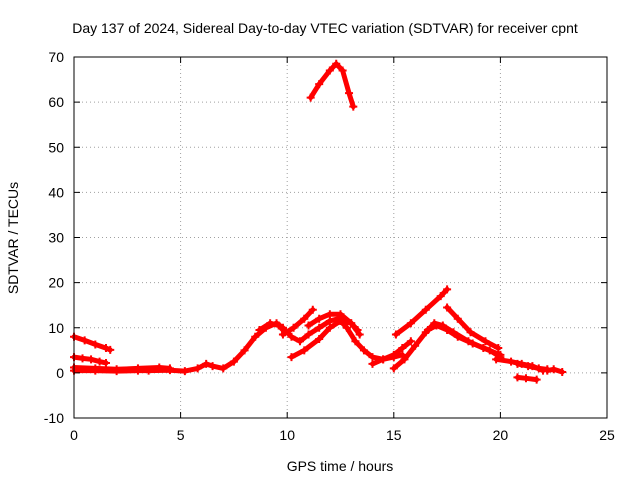 This screenshot has height=480, width=640. Describe the element at coordinates (60, 373) in the screenshot. I see `y-tick-label: 0` at that location.